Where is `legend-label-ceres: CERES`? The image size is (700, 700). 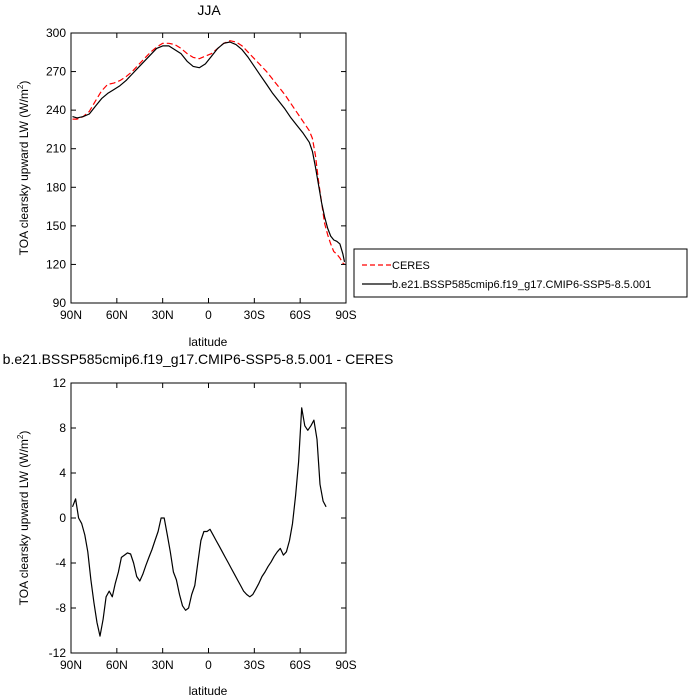
legend-label-ceres: CERES is located at coordinates (411, 266).